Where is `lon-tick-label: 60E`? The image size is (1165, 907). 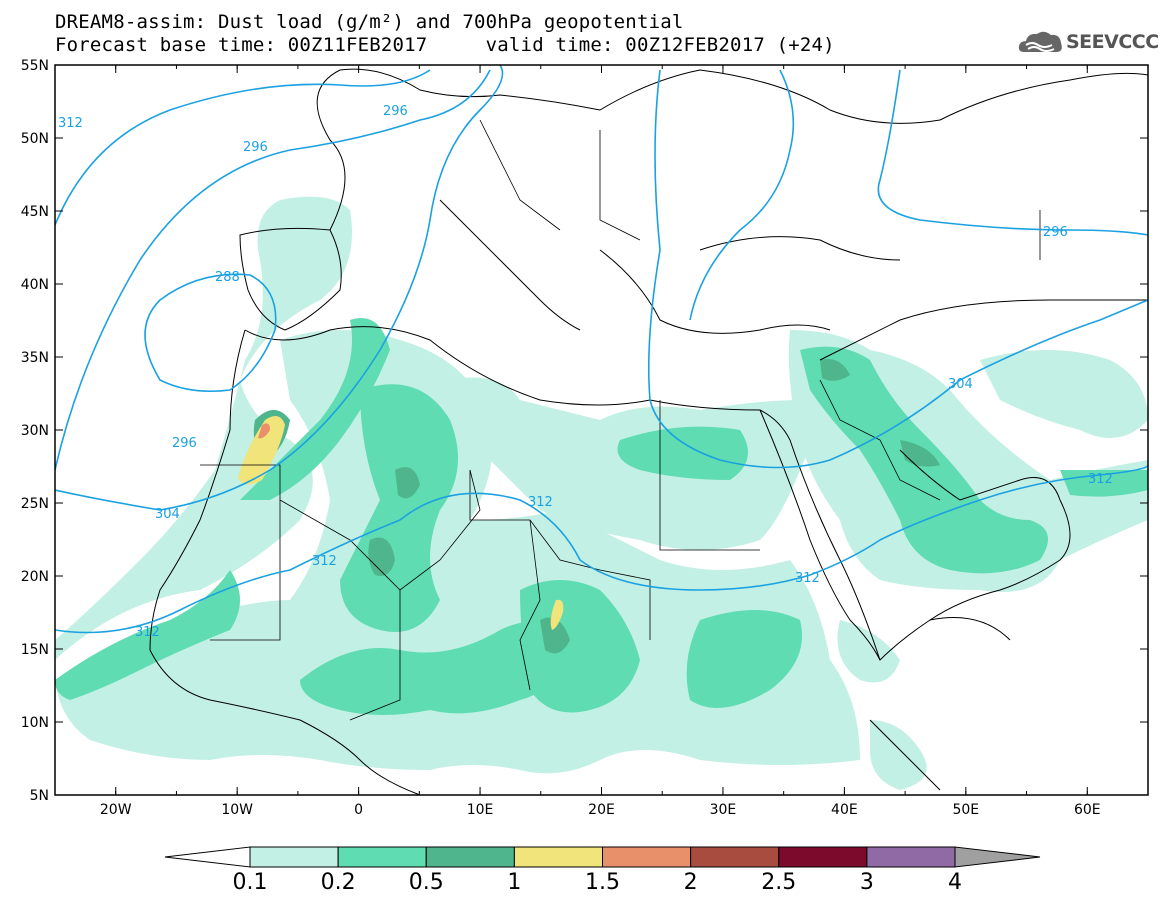
lon-tick-label: 60E is located at coordinates (1087, 810).